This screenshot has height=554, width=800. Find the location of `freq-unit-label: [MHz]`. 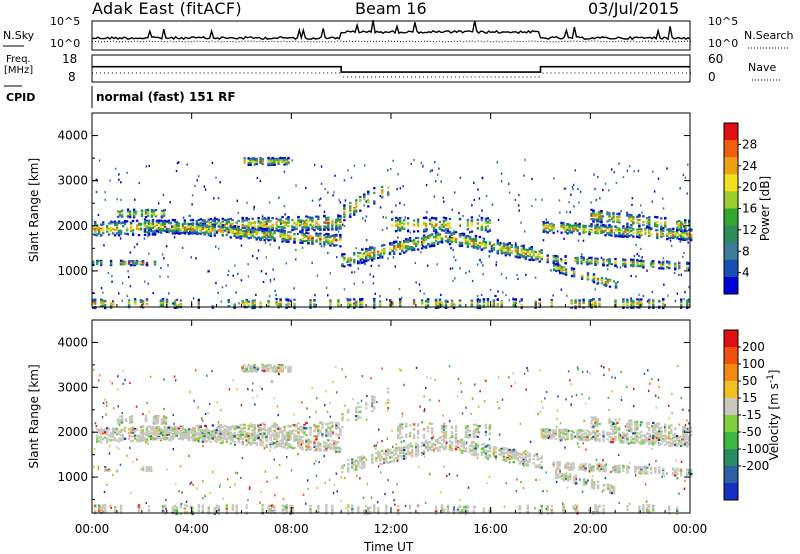

freq-unit-label: [MHz] is located at coordinates (19, 70).